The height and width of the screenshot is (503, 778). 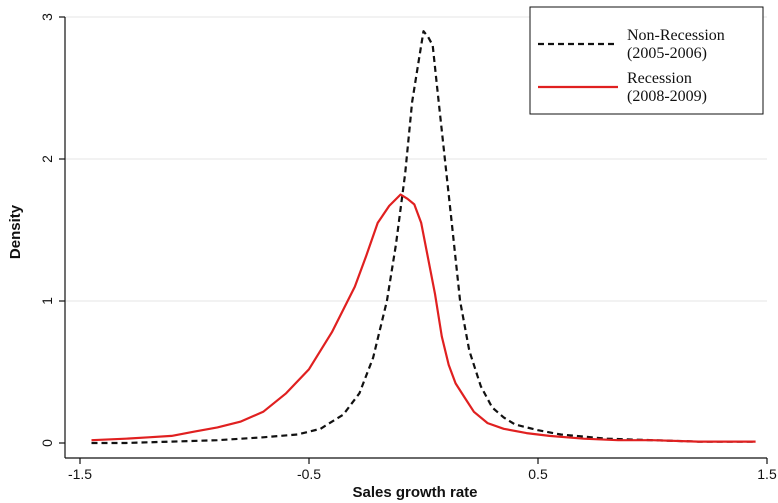 I want to click on legend-box, so click(x=646, y=60).